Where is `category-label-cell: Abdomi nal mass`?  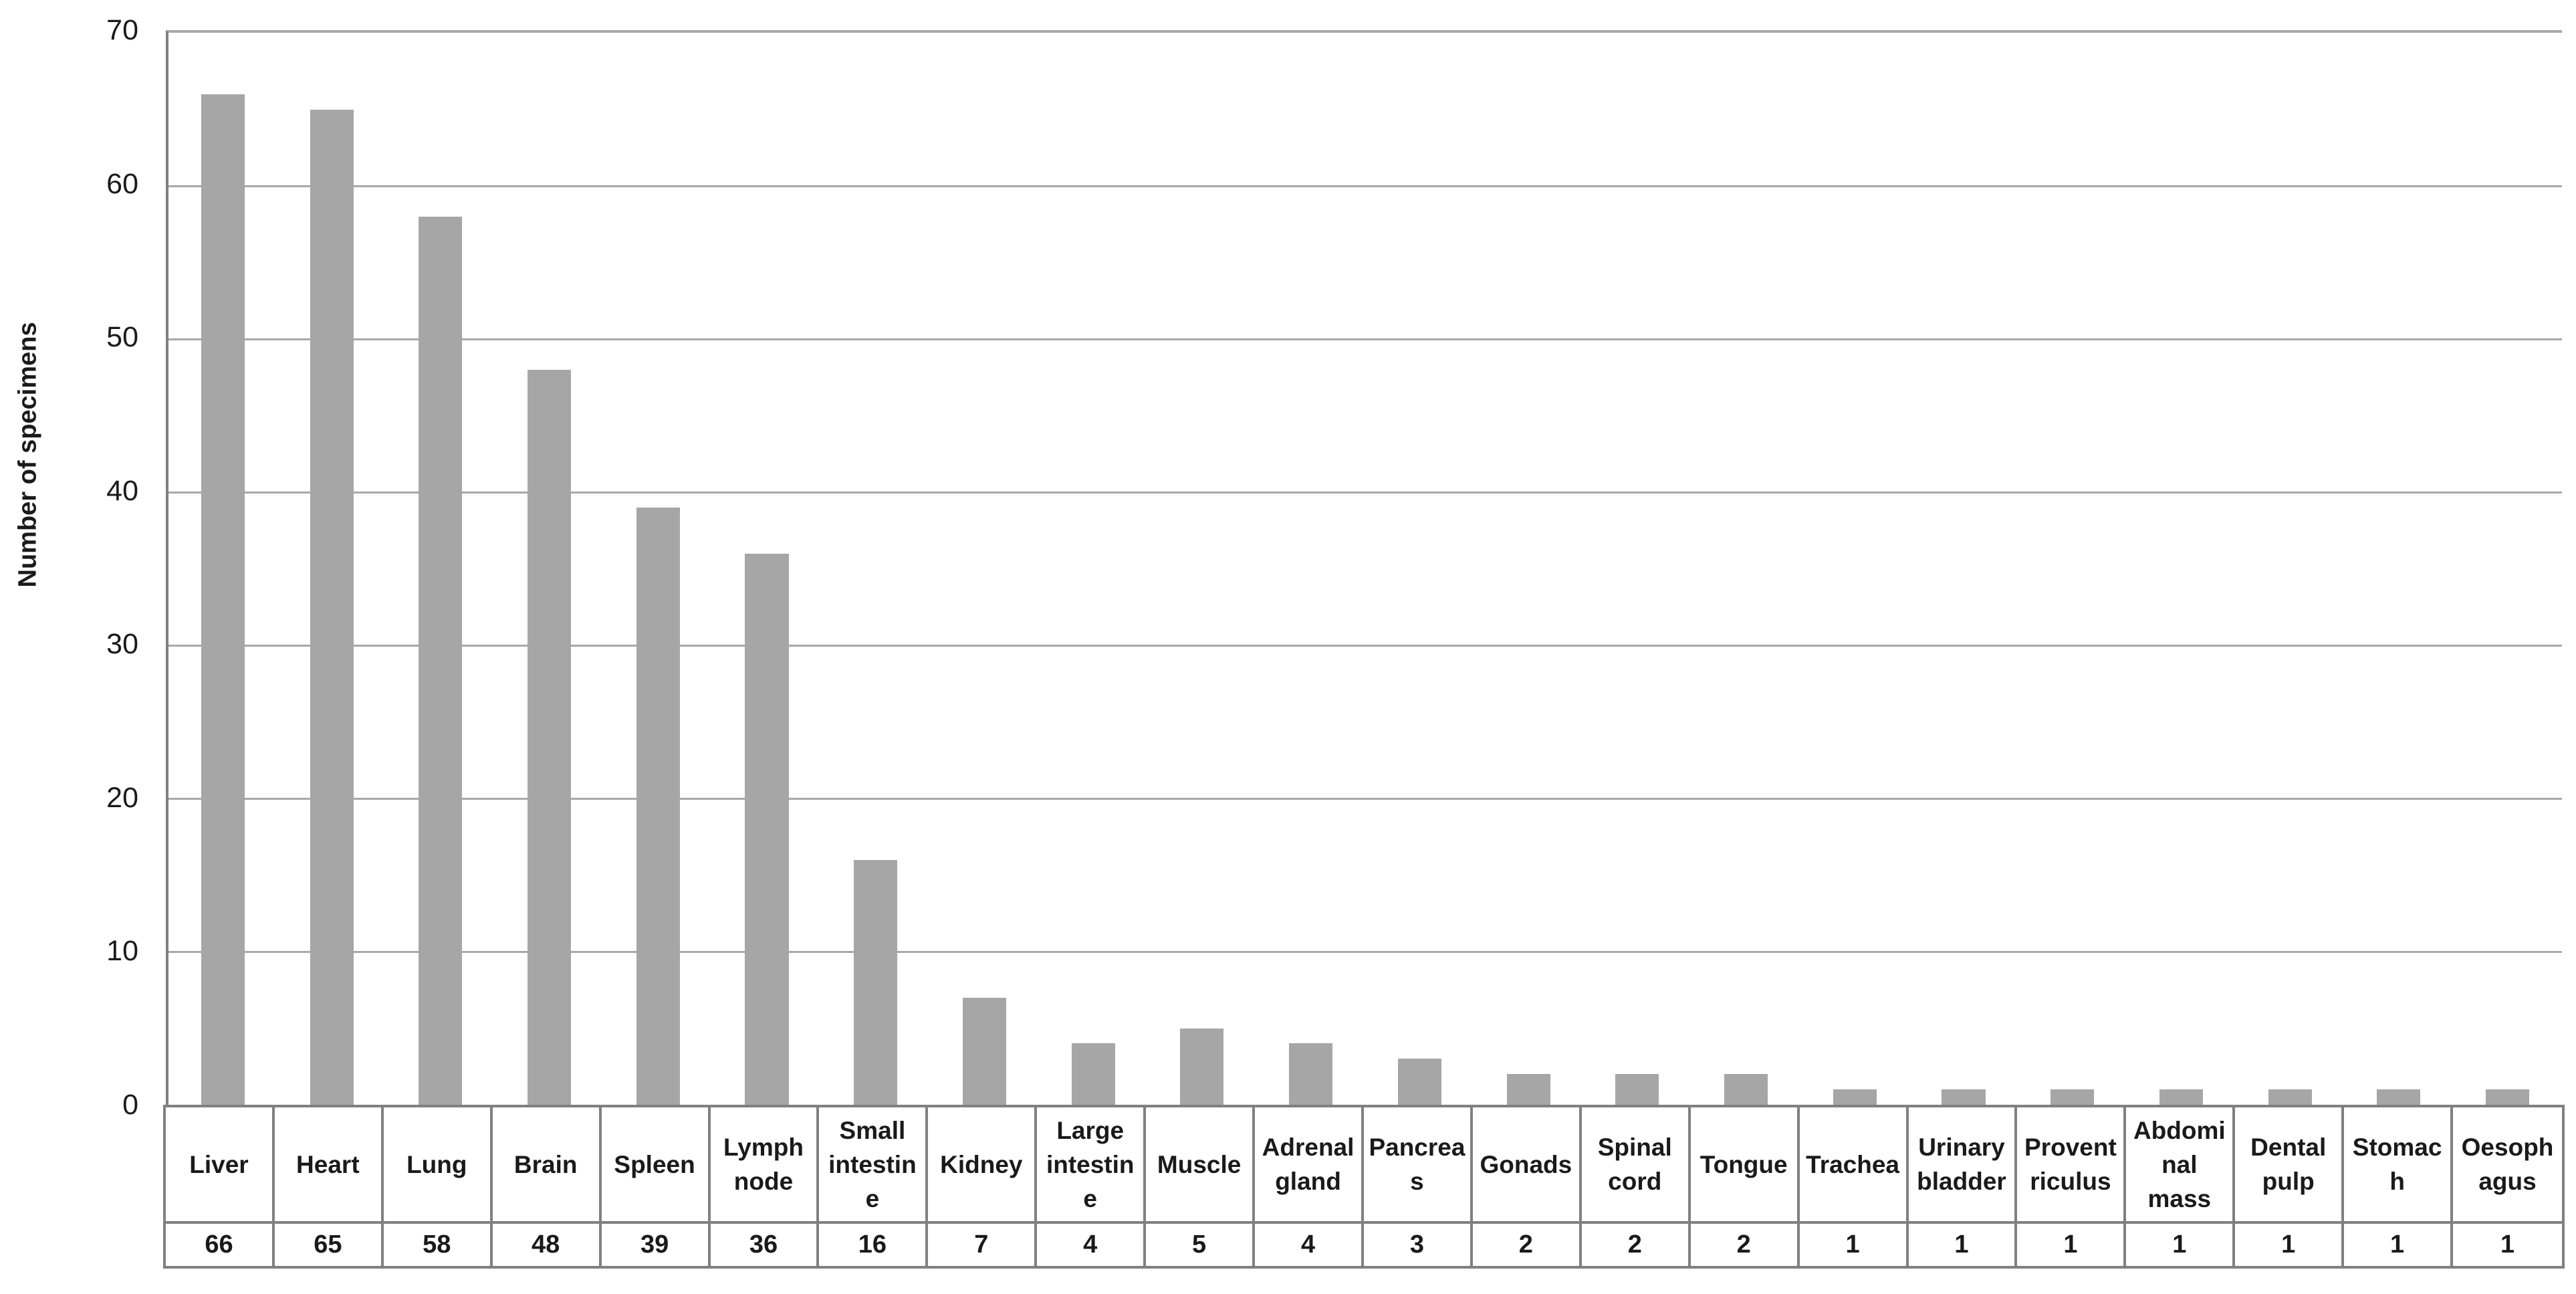
category-label-cell: Abdomi nal mass is located at coordinates (2181, 1165).